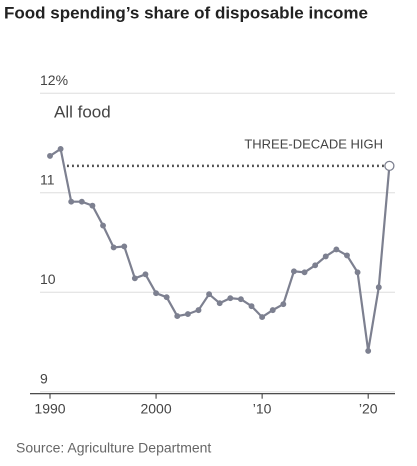  I want to click on annotation: THREE-DECADE HIGH, so click(313, 143).